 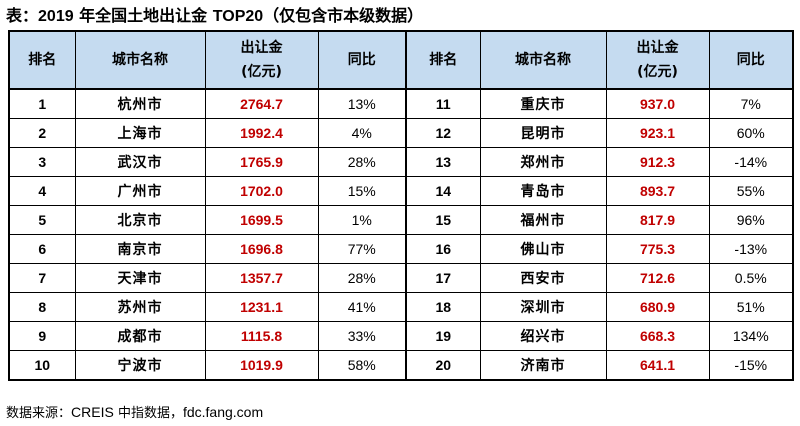 What do you see at coordinates (362, 365) in the screenshot?
I see `cell-yoy: 58%` at bounding box center [362, 365].